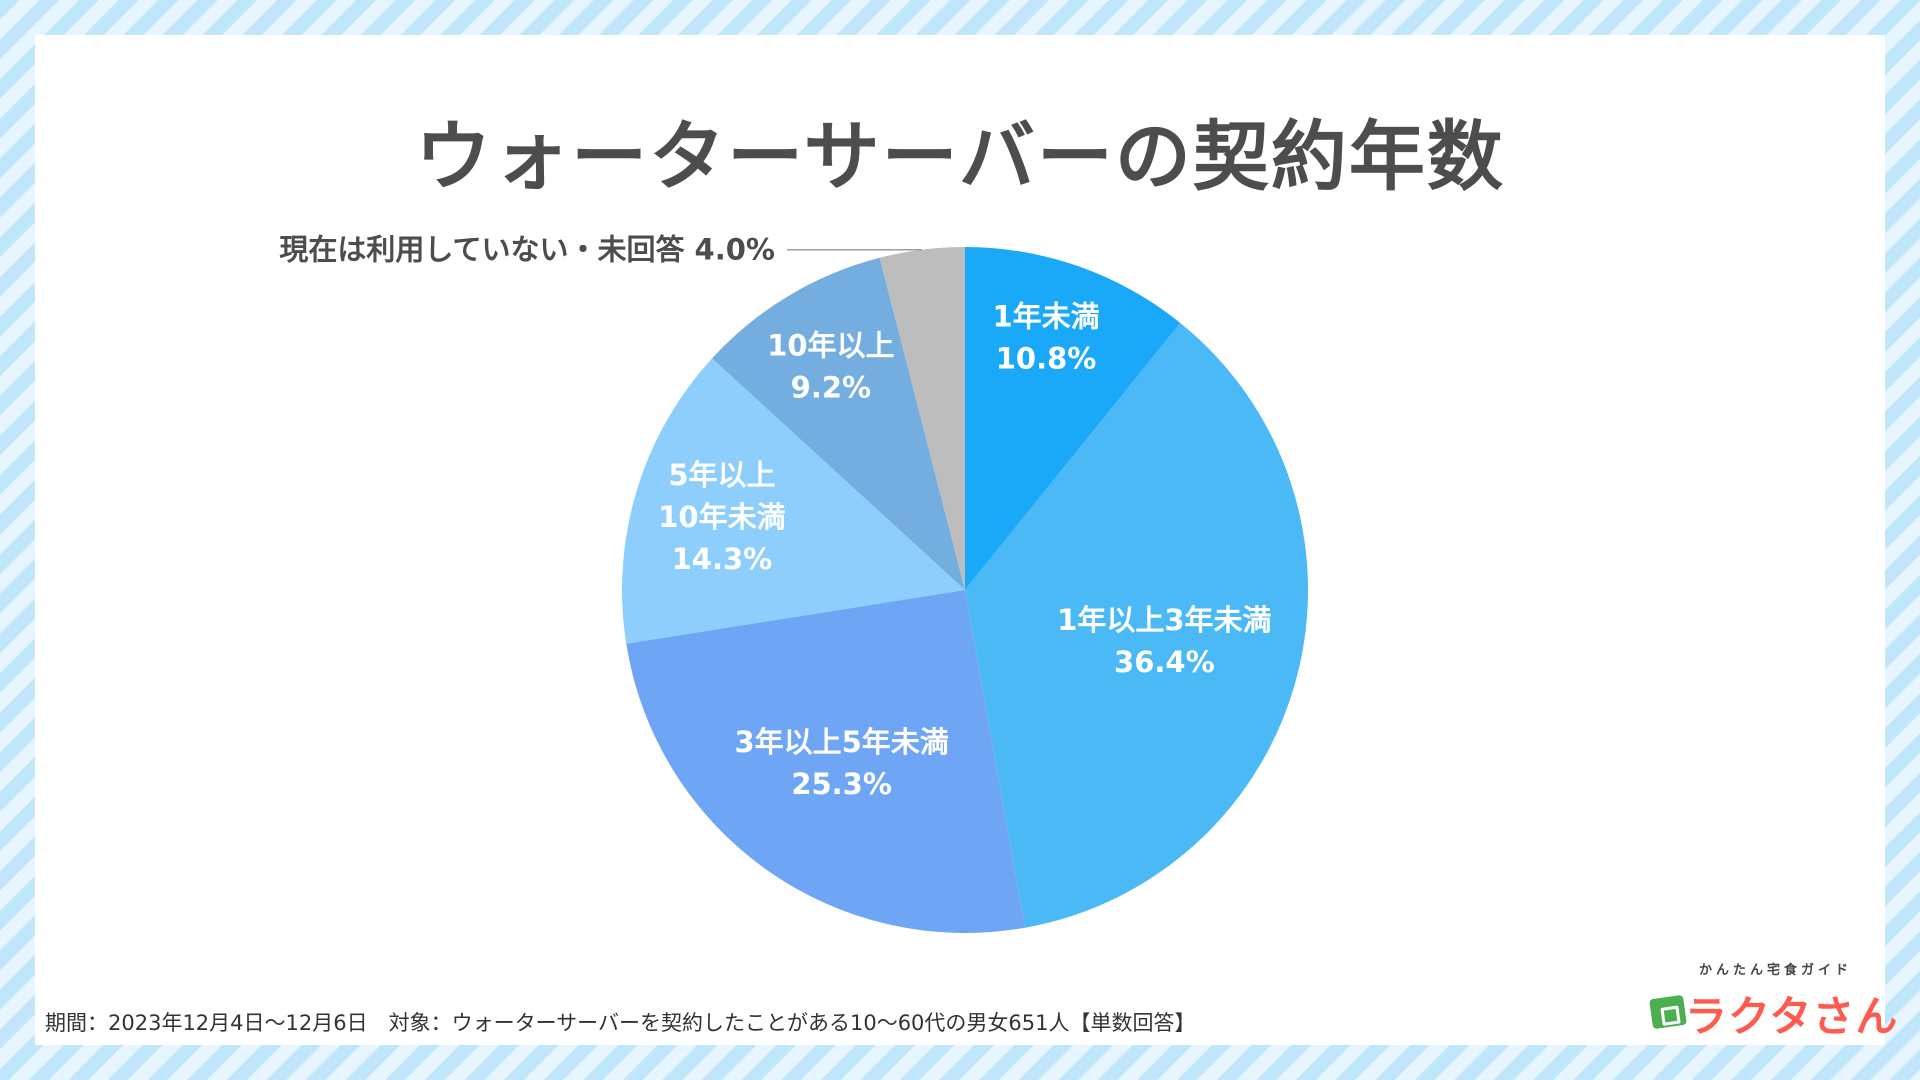 Image resolution: width=1920 pixels, height=1080 pixels. Describe the element at coordinates (1668, 1012) in the screenshot. I see `shopping-bag-icon` at that location.